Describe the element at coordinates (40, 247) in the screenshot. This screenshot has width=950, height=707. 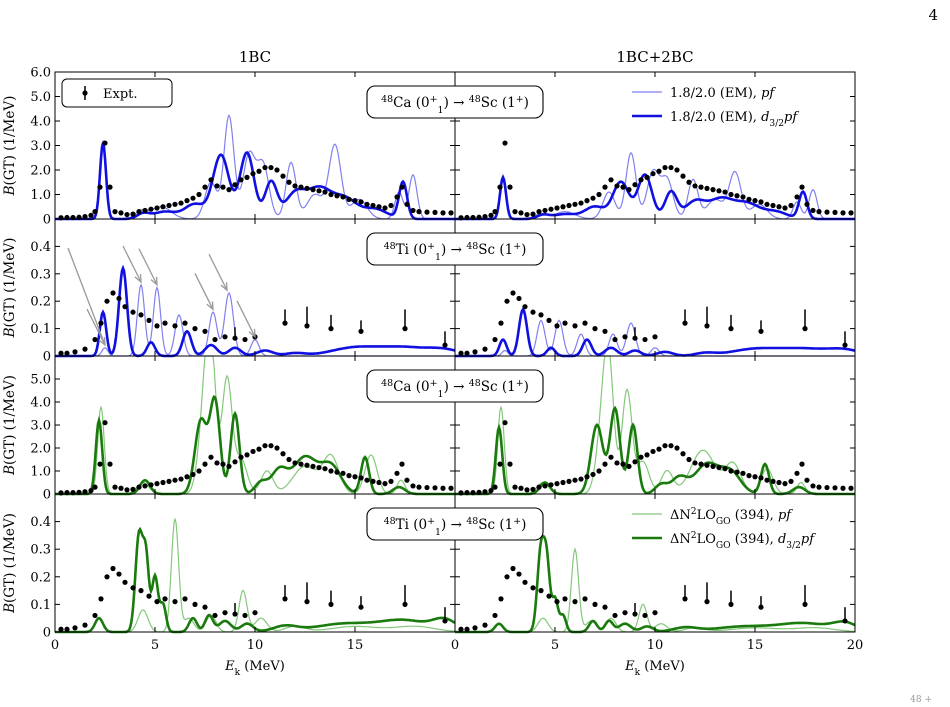
I see `y-tick-label: 0.4` at that location.